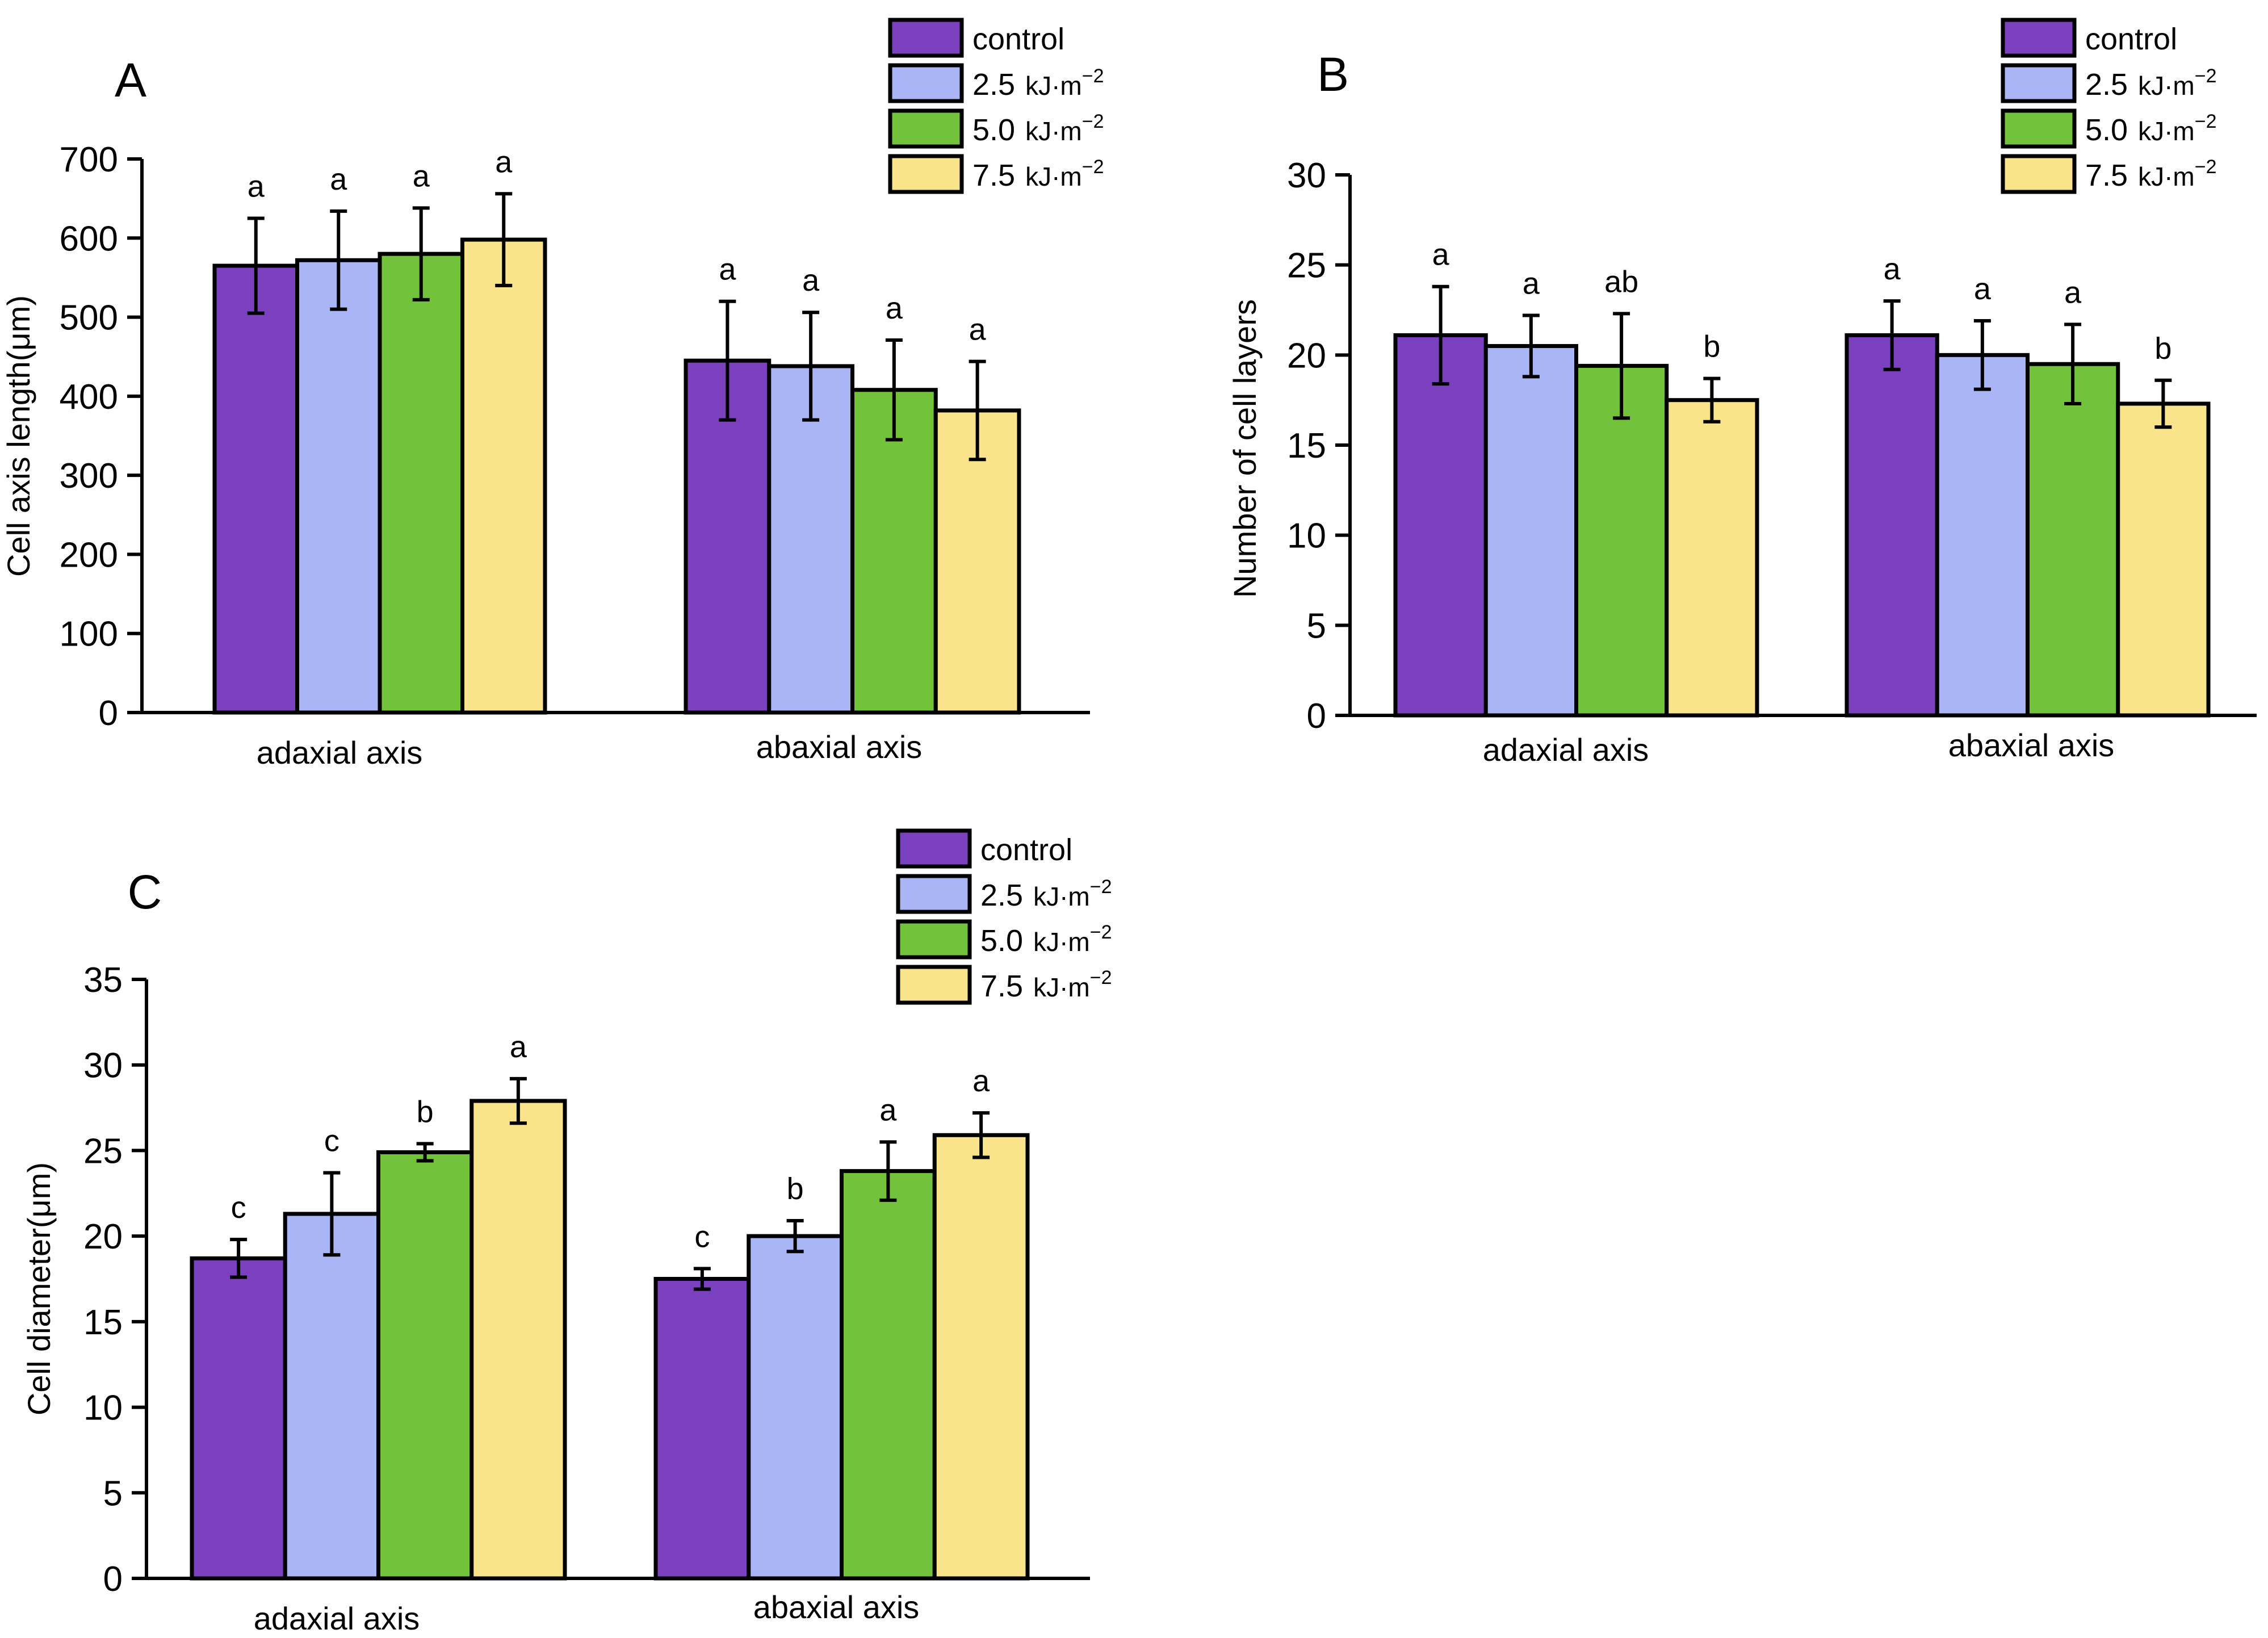 The height and width of the screenshot is (1638, 2268). What do you see at coordinates (145, 892) in the screenshot?
I see `panel-label: C` at bounding box center [145, 892].